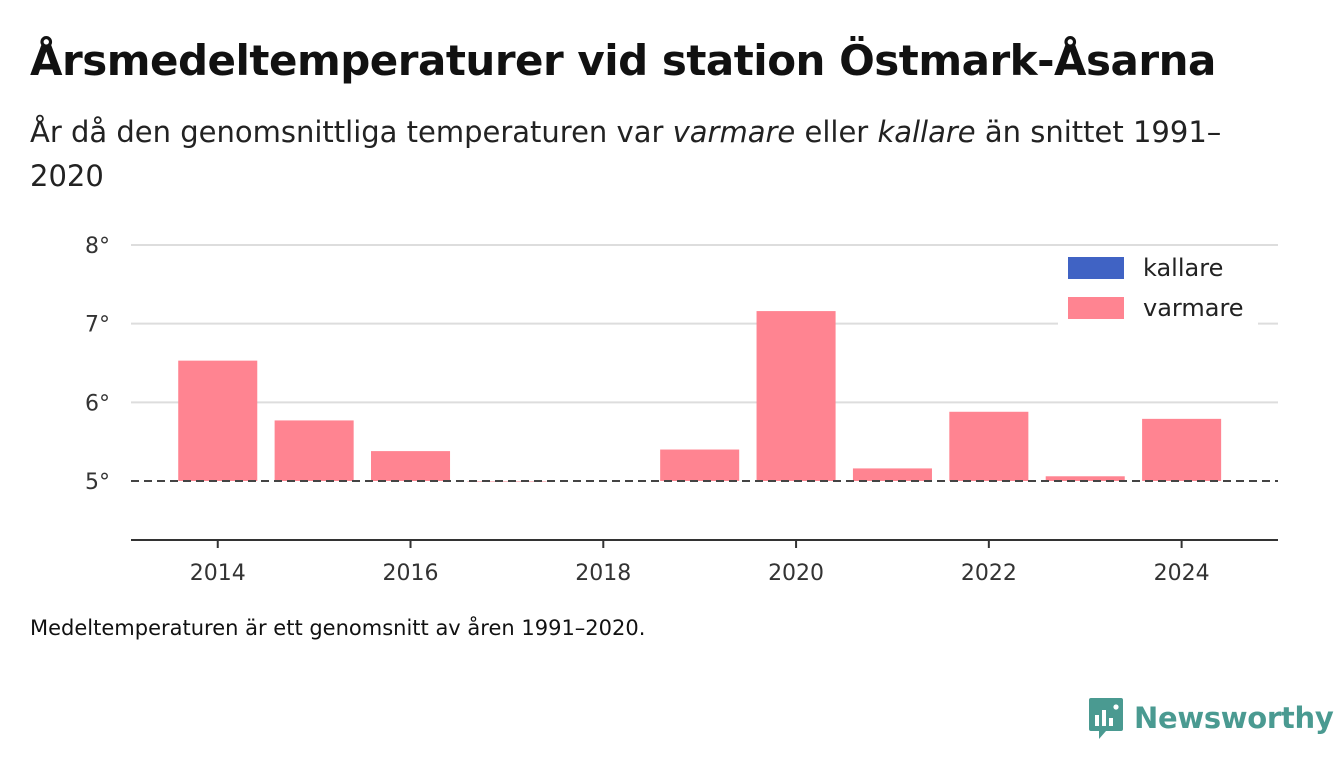  What do you see at coordinates (1193, 308) in the screenshot?
I see `legend-label: varmare` at bounding box center [1193, 308].